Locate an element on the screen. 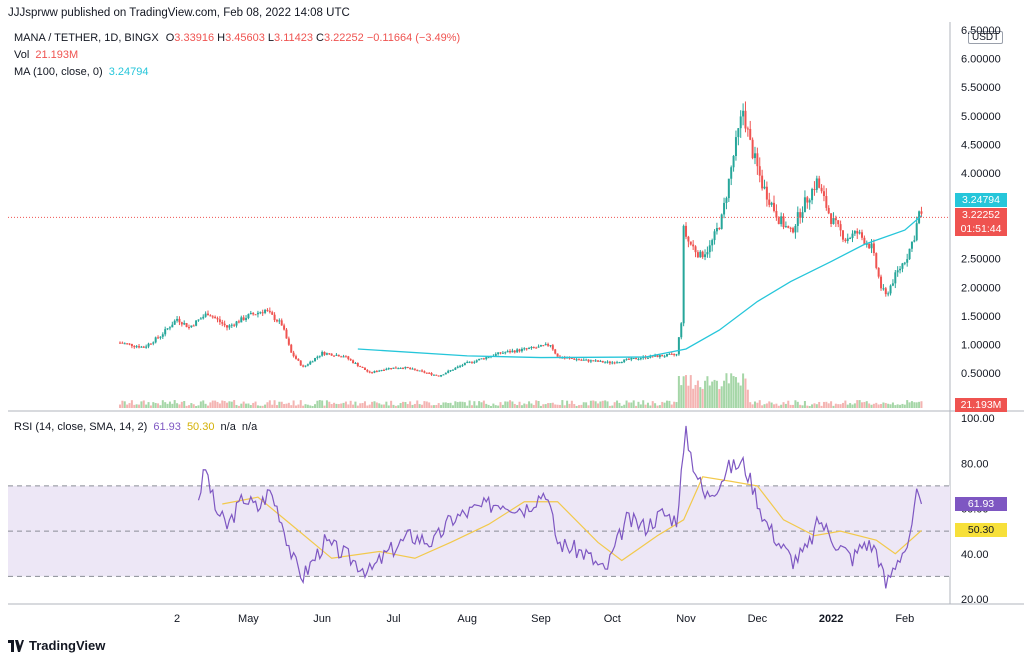  price-tick-label: 4.00000 is located at coordinates (981, 174).